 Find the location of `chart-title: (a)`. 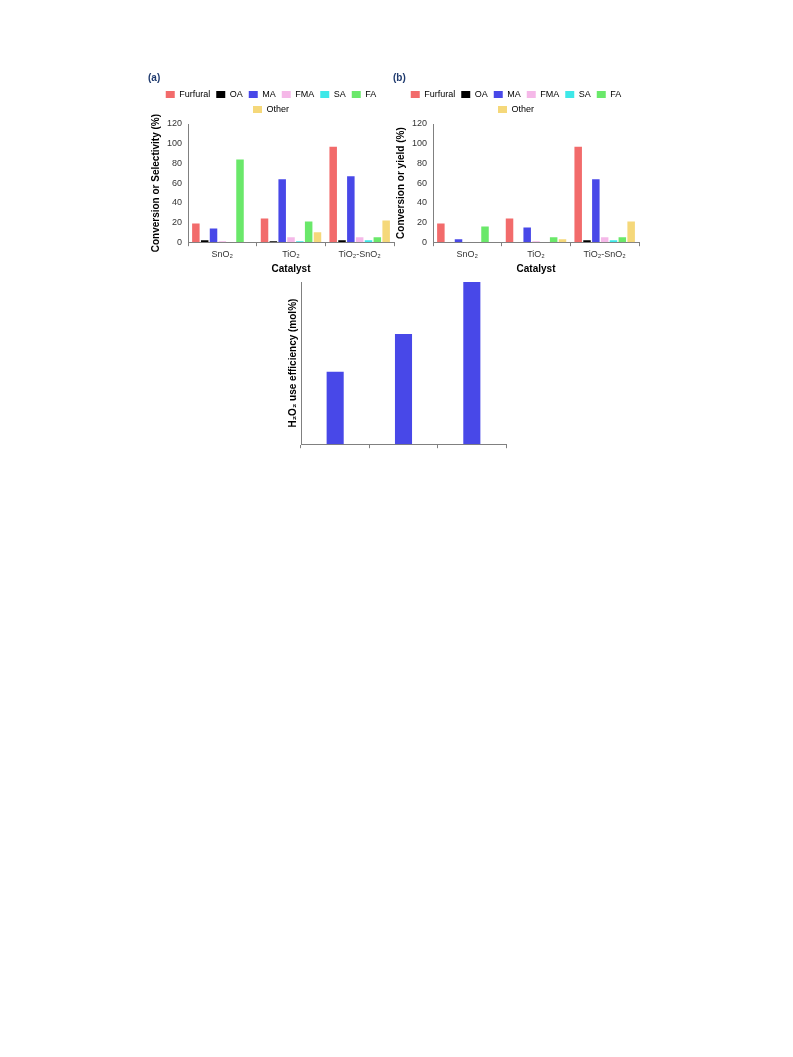

chart-title: (a) is located at coordinates (154, 77).